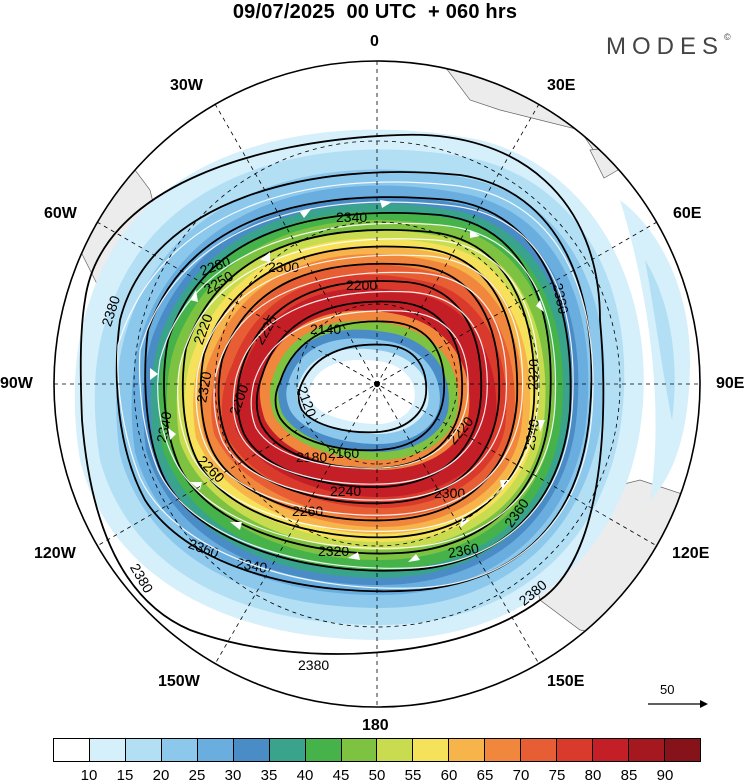  I want to click on contour-label: 2200, so click(361, 285).